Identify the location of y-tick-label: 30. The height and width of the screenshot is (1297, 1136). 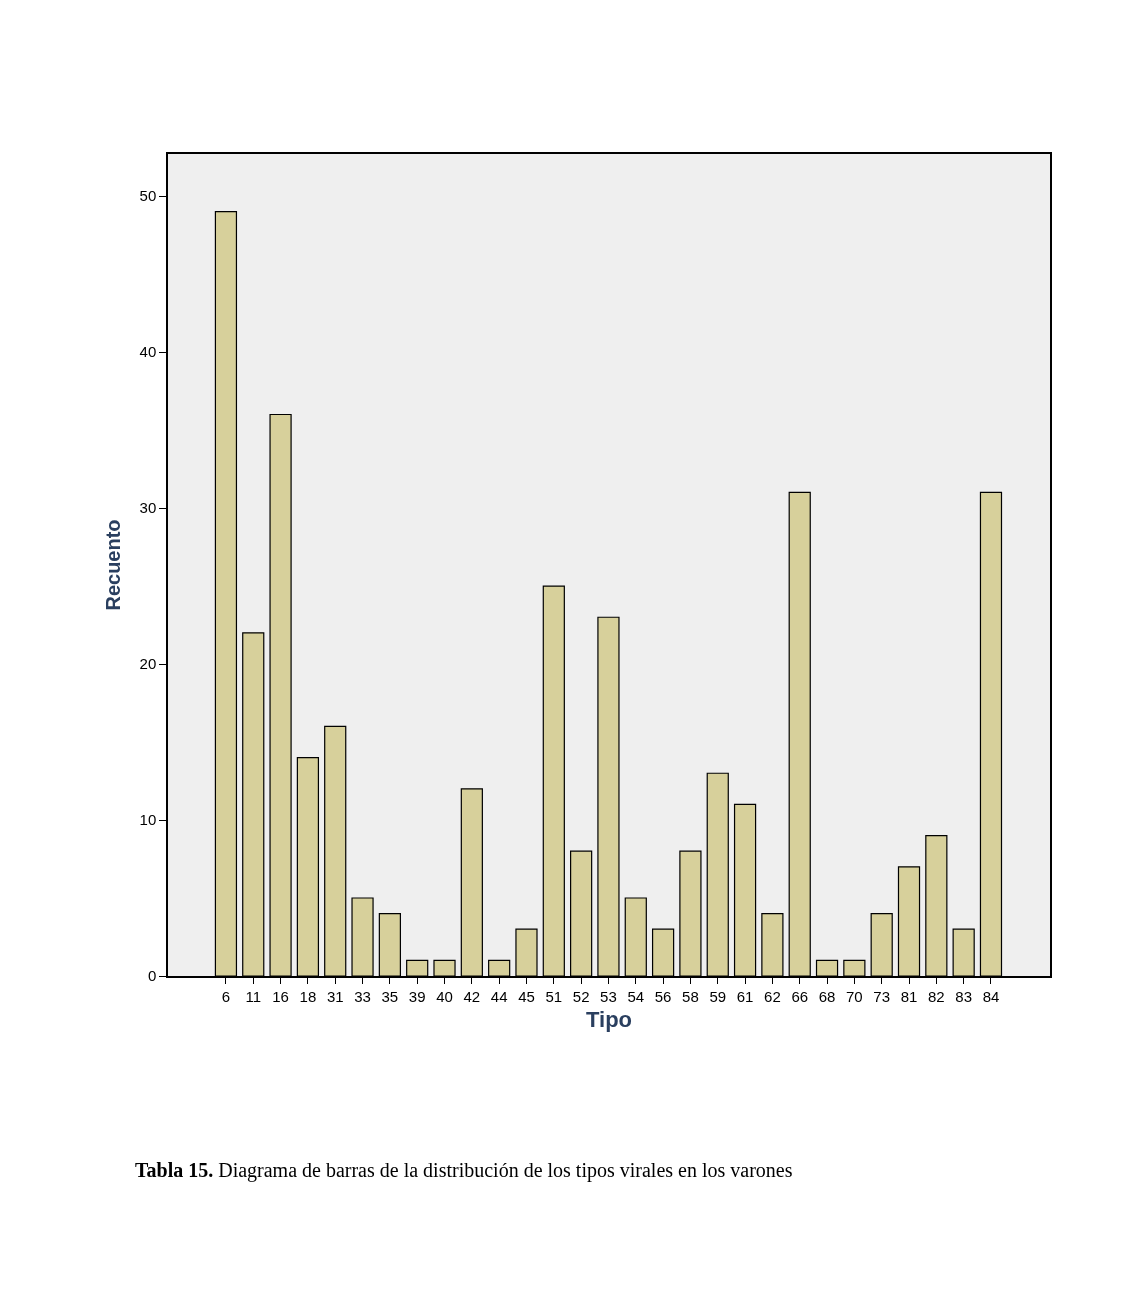
(148, 508).